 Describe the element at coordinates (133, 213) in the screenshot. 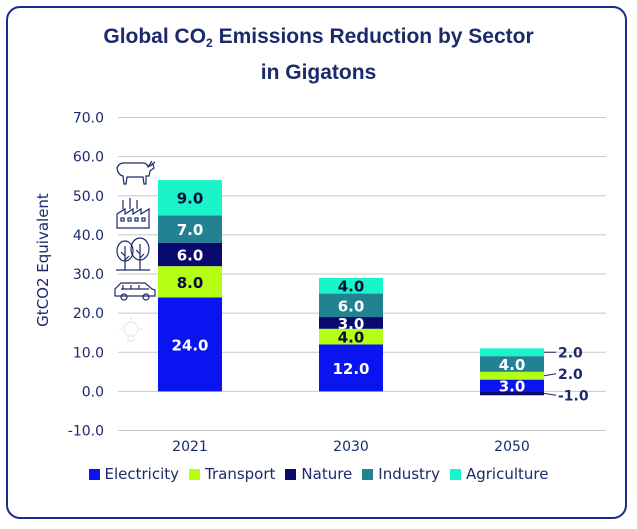

I see `factory-icon` at that location.